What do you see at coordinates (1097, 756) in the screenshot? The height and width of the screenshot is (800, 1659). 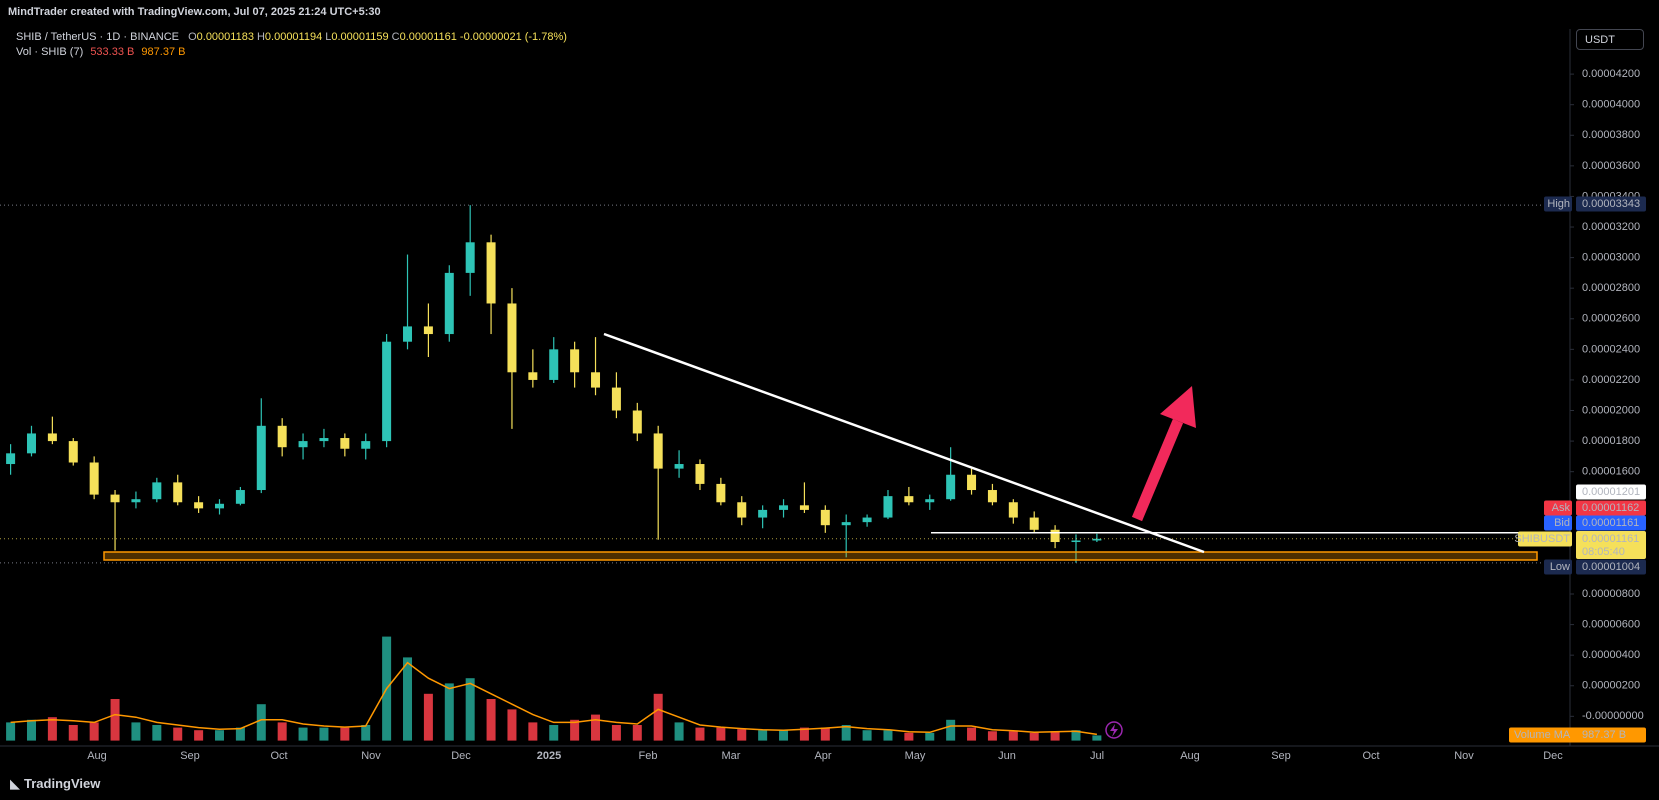 I see `x-tick-label: Jul` at bounding box center [1097, 756].